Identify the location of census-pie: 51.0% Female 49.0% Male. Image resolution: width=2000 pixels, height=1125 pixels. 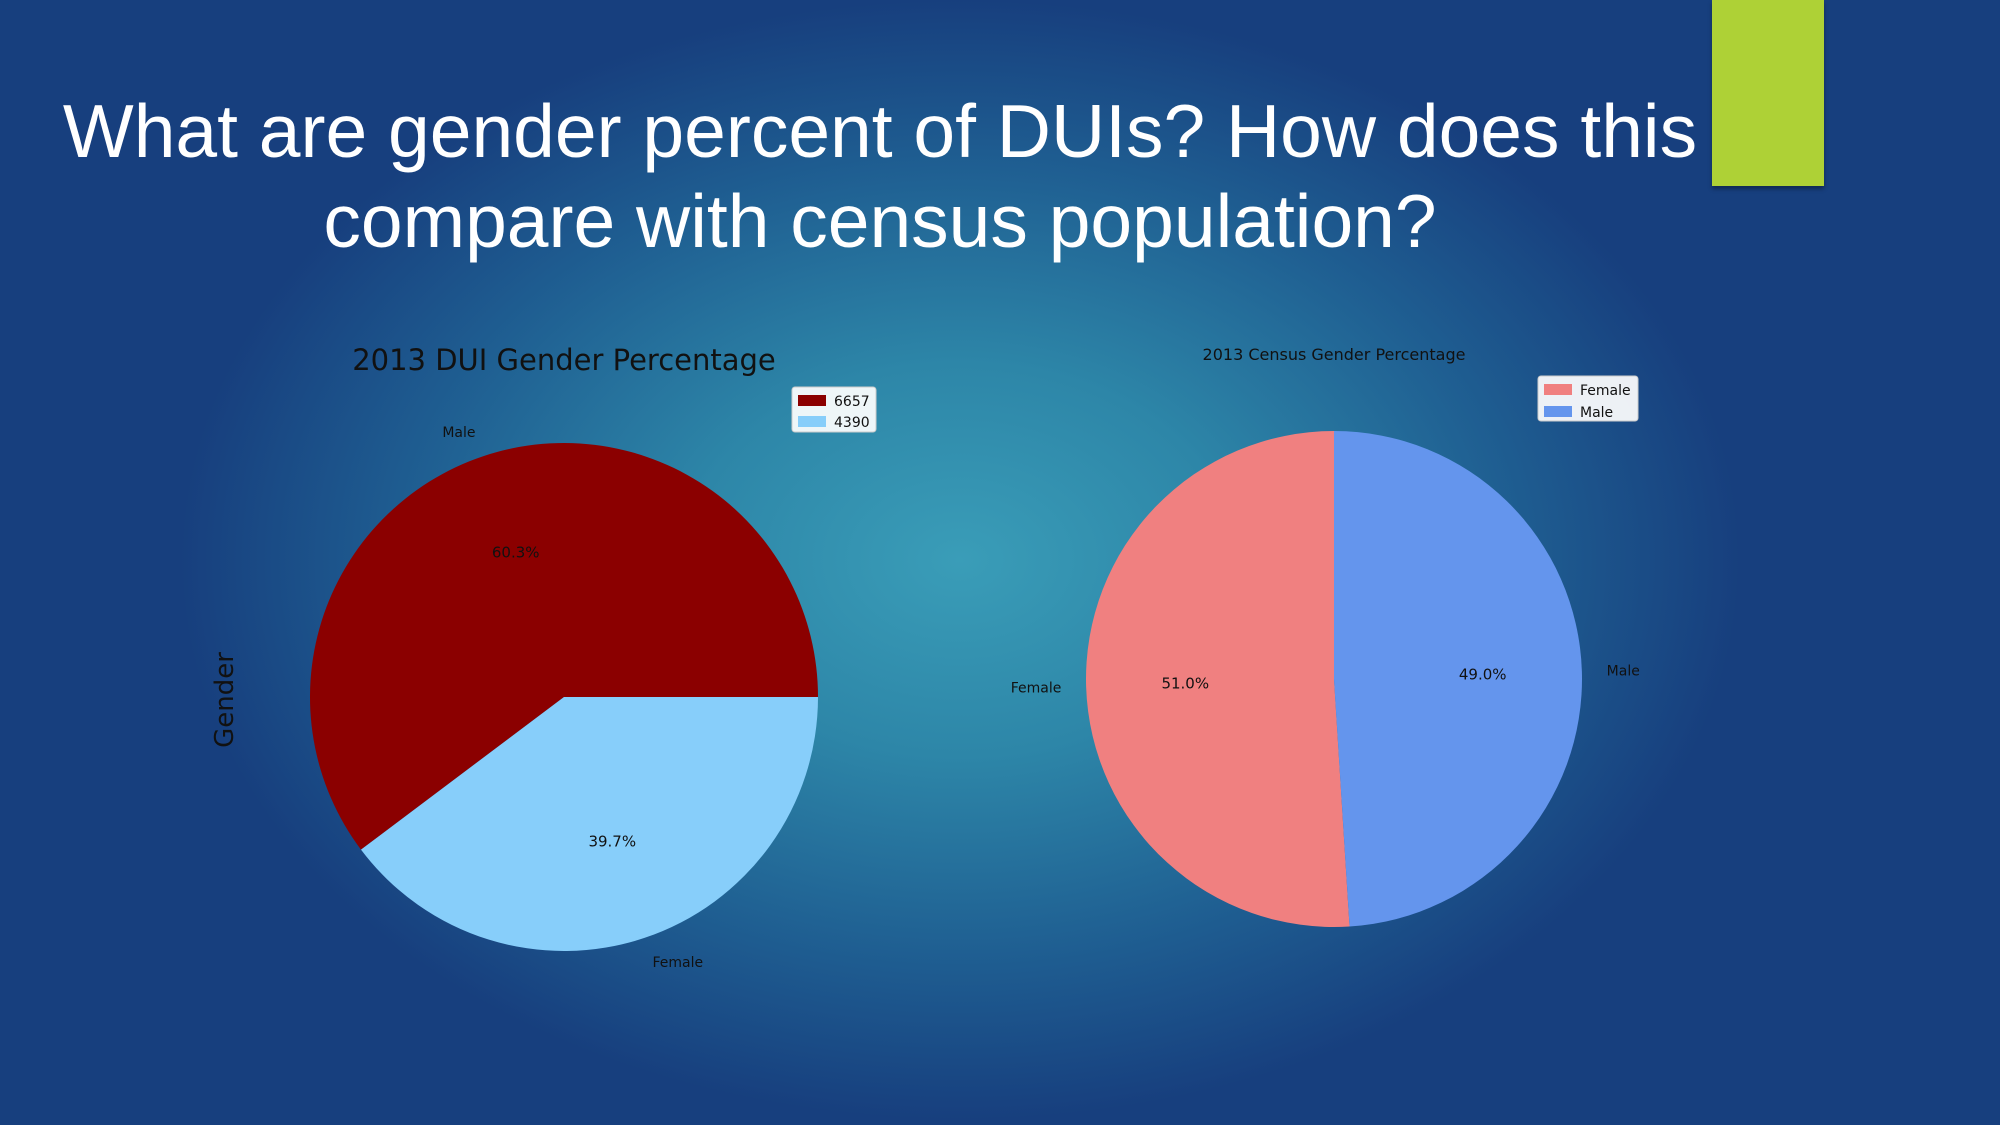
(1325, 679).